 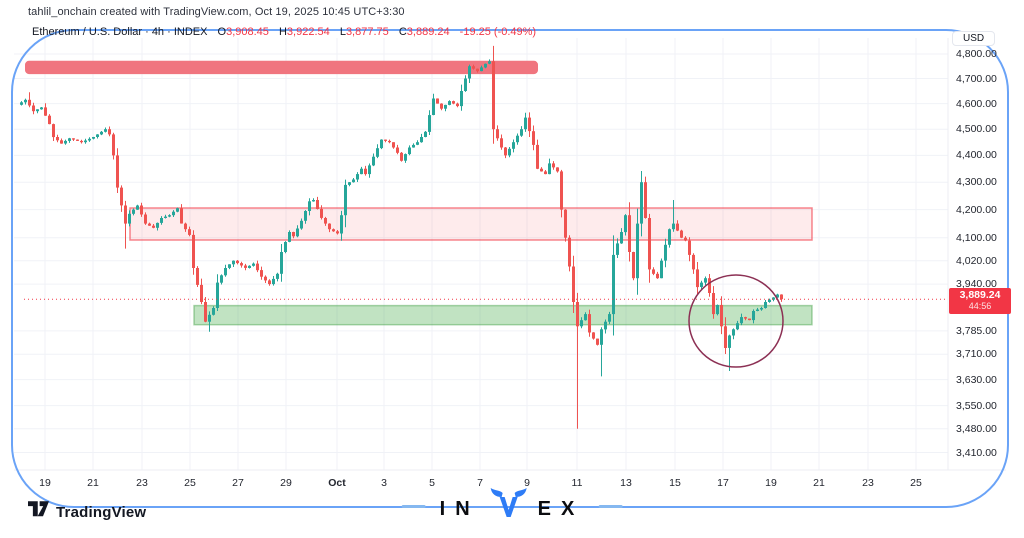 I want to click on close-label: C, so click(x=402, y=32).